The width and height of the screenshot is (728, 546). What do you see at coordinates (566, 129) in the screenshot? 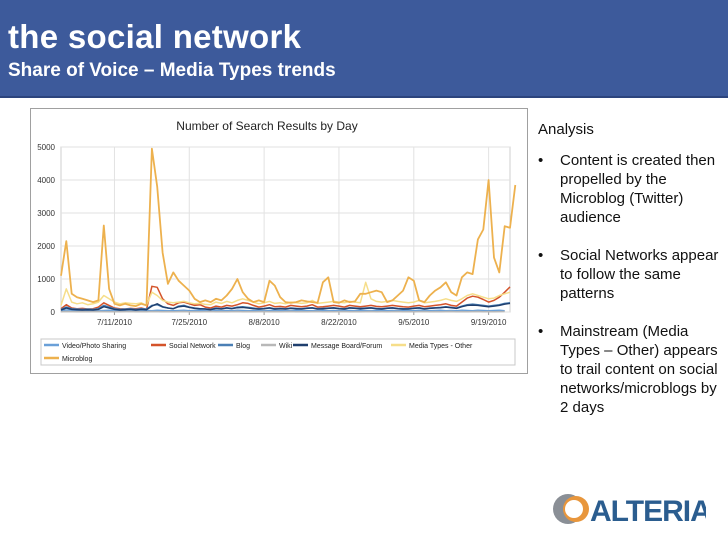
I see `analysis-heading: Analysis` at bounding box center [566, 129].